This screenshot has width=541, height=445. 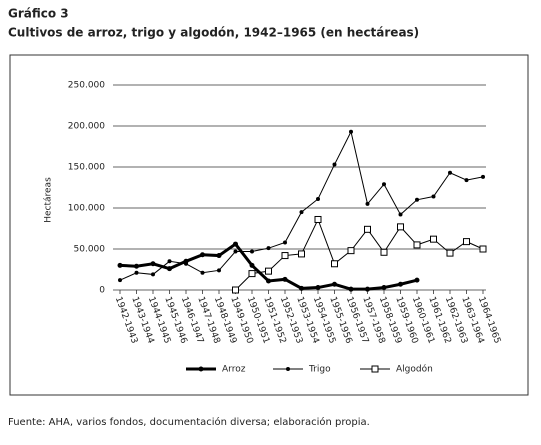 What do you see at coordinates (414, 369) in the screenshot?
I see `legend-label: Algodón` at bounding box center [414, 369].